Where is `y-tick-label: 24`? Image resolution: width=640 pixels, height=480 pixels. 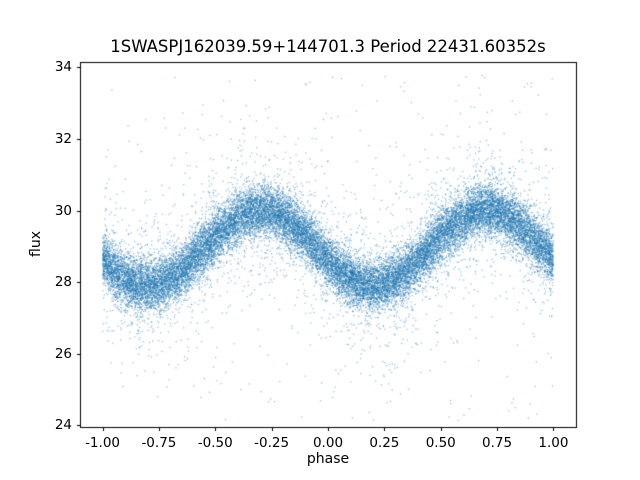 y-tick-label: 24 is located at coordinates (63, 425).